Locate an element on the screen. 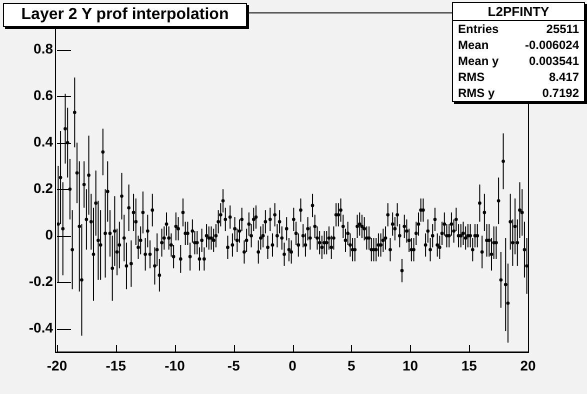 The width and height of the screenshot is (587, 394). x-tick-label: -10 is located at coordinates (175, 365).